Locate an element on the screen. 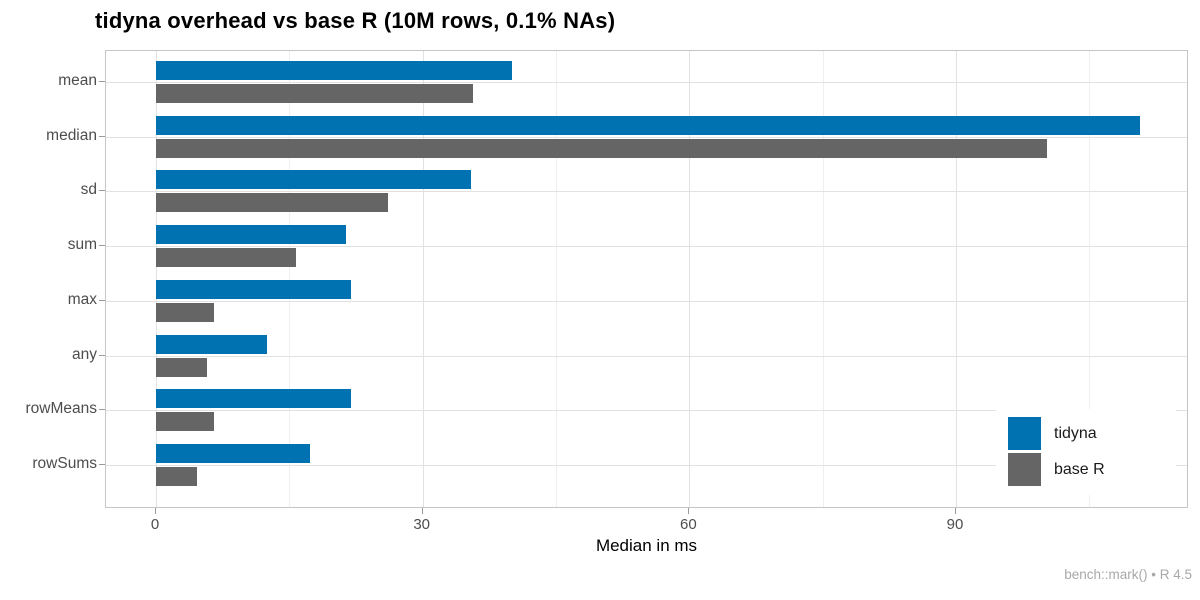 Image resolution: width=1200 pixels, height=600 pixels. legend-swatch-tidyna is located at coordinates (1024, 433).